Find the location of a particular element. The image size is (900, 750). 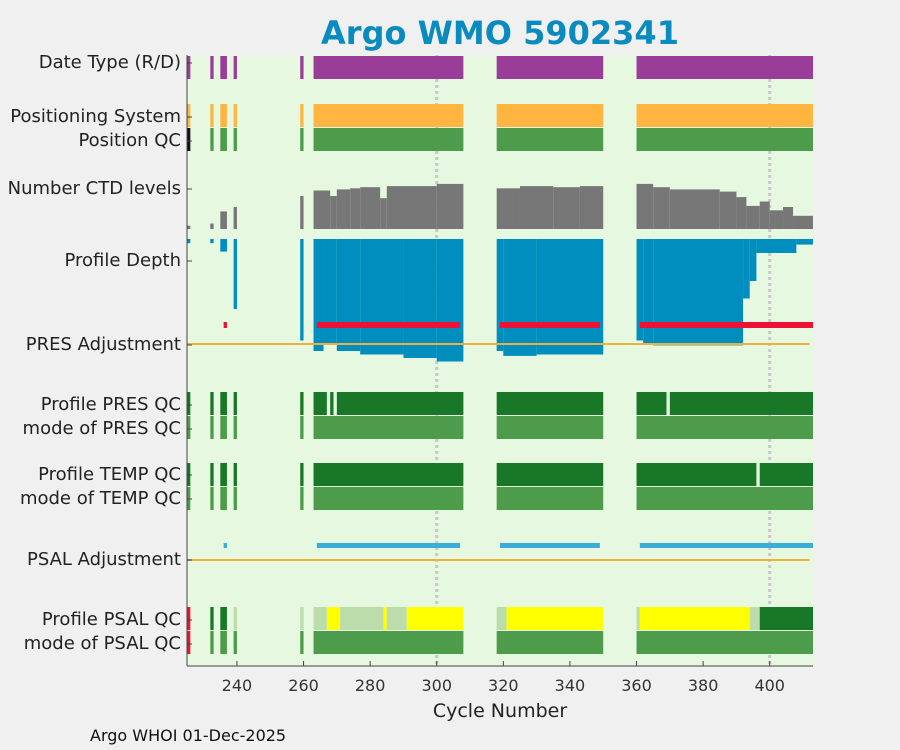

x-tick-label-360: 360 is located at coordinates (636, 685).